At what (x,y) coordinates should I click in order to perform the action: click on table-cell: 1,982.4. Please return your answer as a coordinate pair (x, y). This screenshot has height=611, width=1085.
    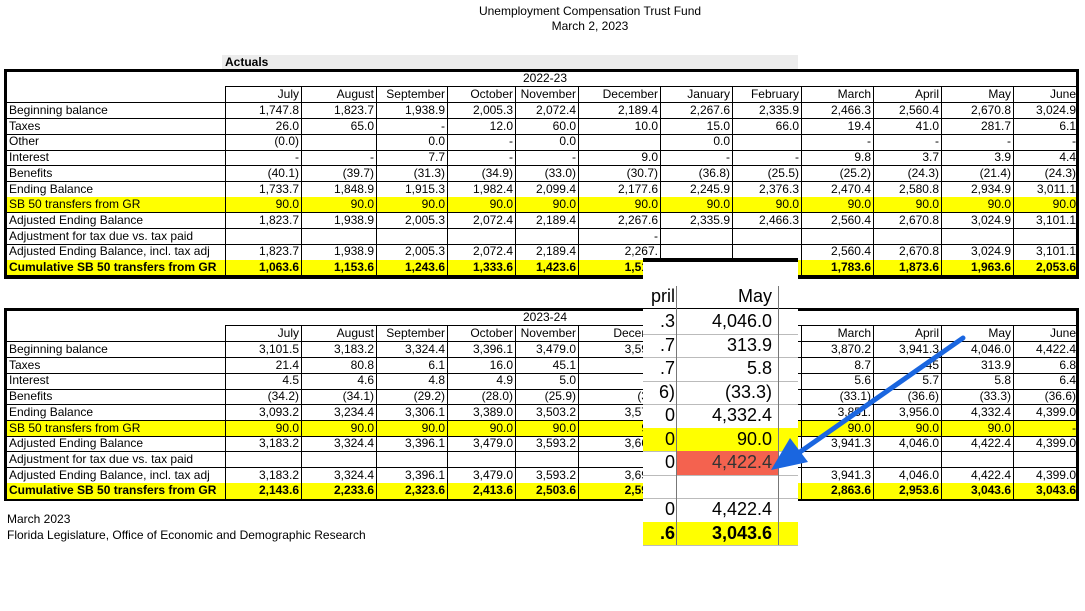
    Looking at the image, I should click on (492, 188).